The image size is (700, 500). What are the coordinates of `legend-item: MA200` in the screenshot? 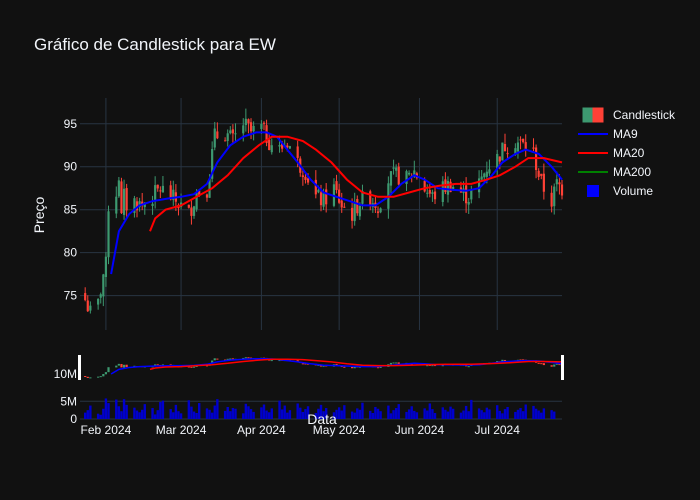 It's located at (614, 172).